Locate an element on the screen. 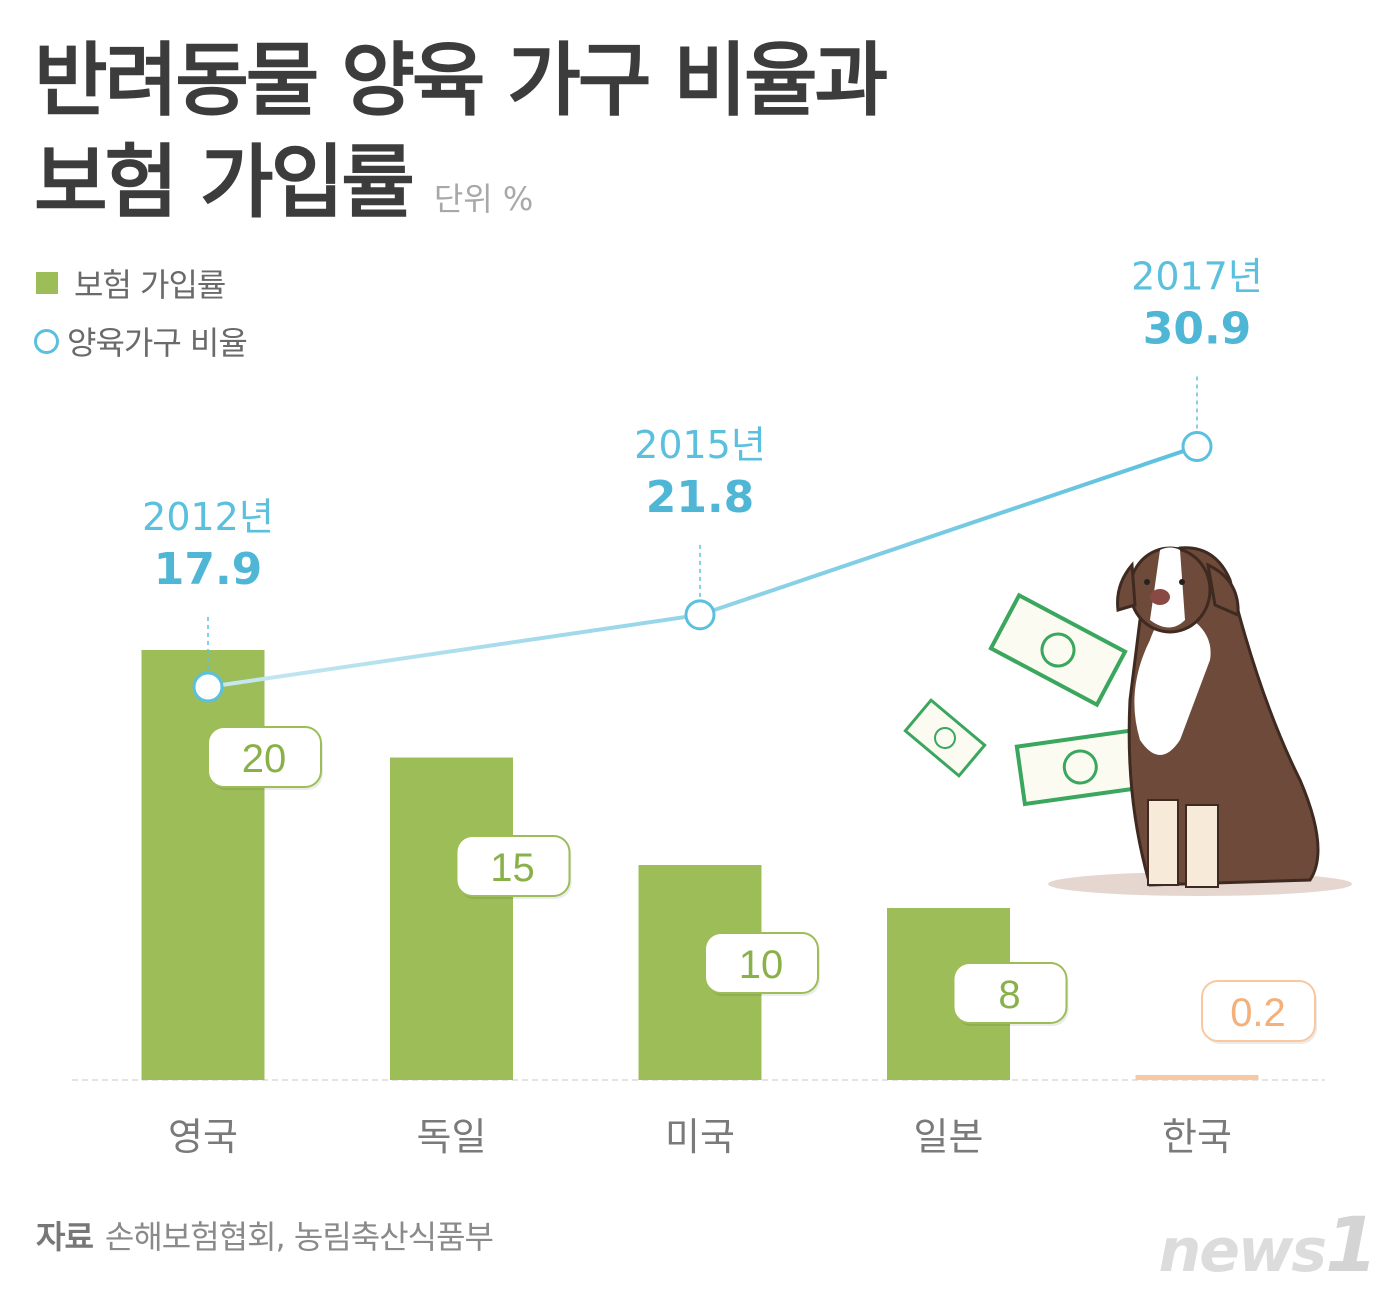  line-value-label: 30.9 is located at coordinates (1197, 329).